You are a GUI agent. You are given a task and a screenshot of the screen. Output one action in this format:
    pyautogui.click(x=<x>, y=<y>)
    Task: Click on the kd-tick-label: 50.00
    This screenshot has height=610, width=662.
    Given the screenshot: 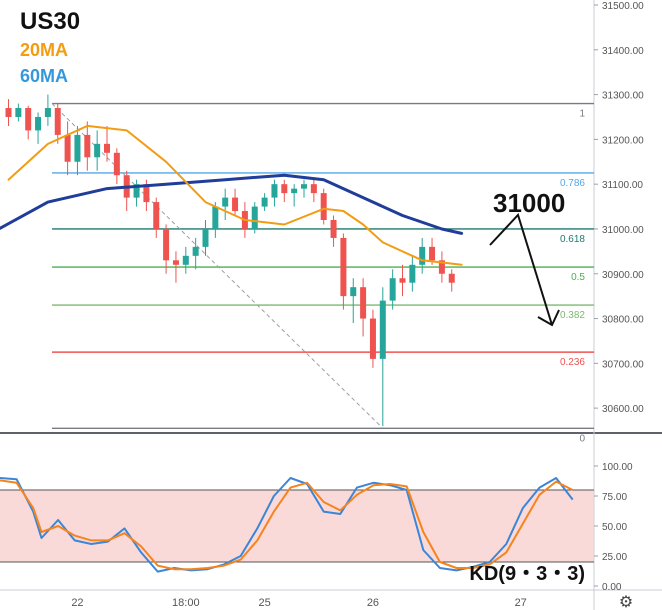 What is the action you would take?
    pyautogui.click(x=614, y=527)
    